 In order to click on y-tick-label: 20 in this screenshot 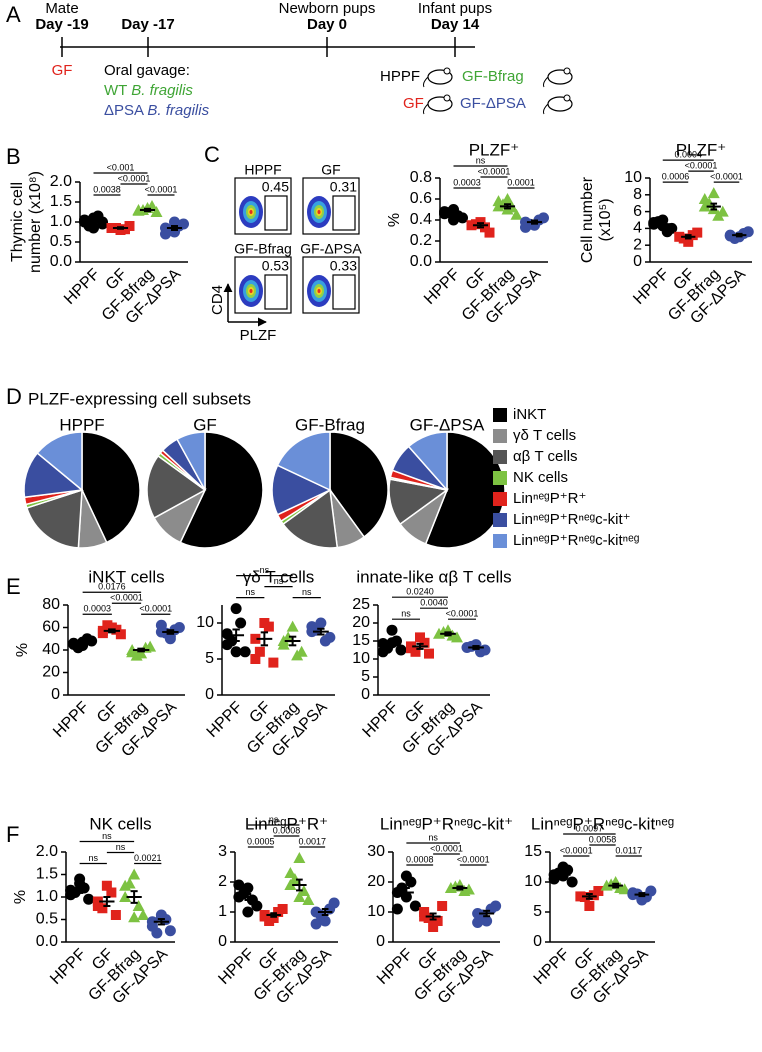, I will do `click(376, 881)`.